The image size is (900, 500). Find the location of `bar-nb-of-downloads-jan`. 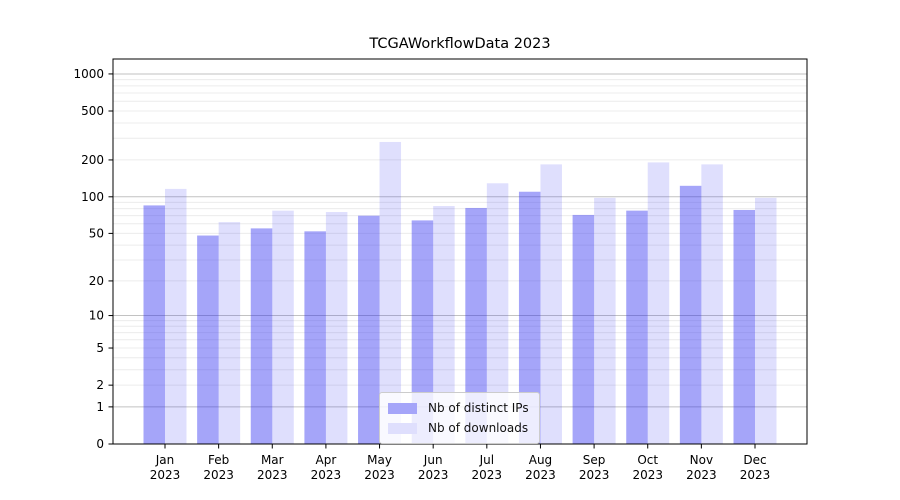

bar-nb-of-downloads-jan is located at coordinates (176, 316).